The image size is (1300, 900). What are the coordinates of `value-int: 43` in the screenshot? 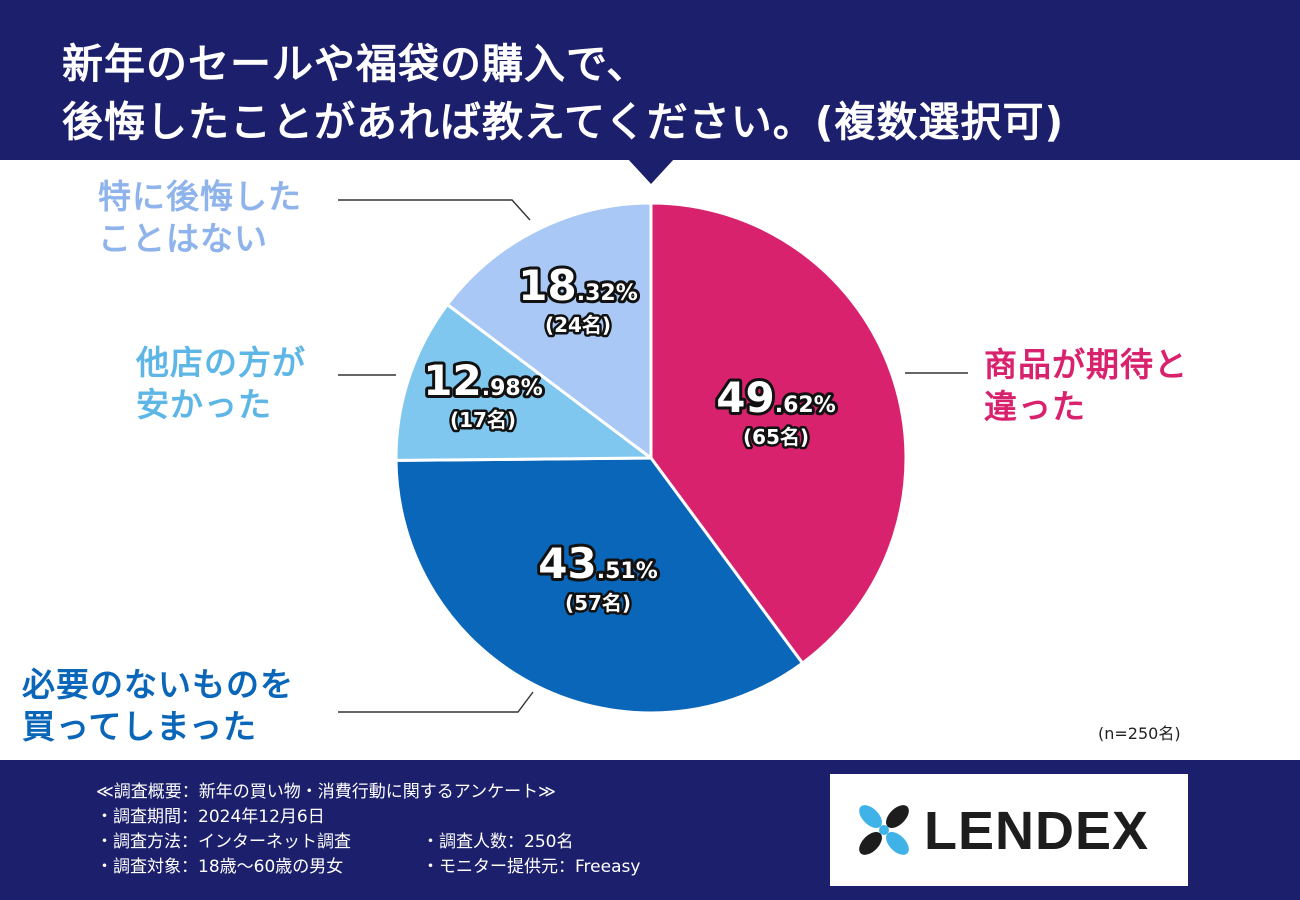 It's located at (567, 563).